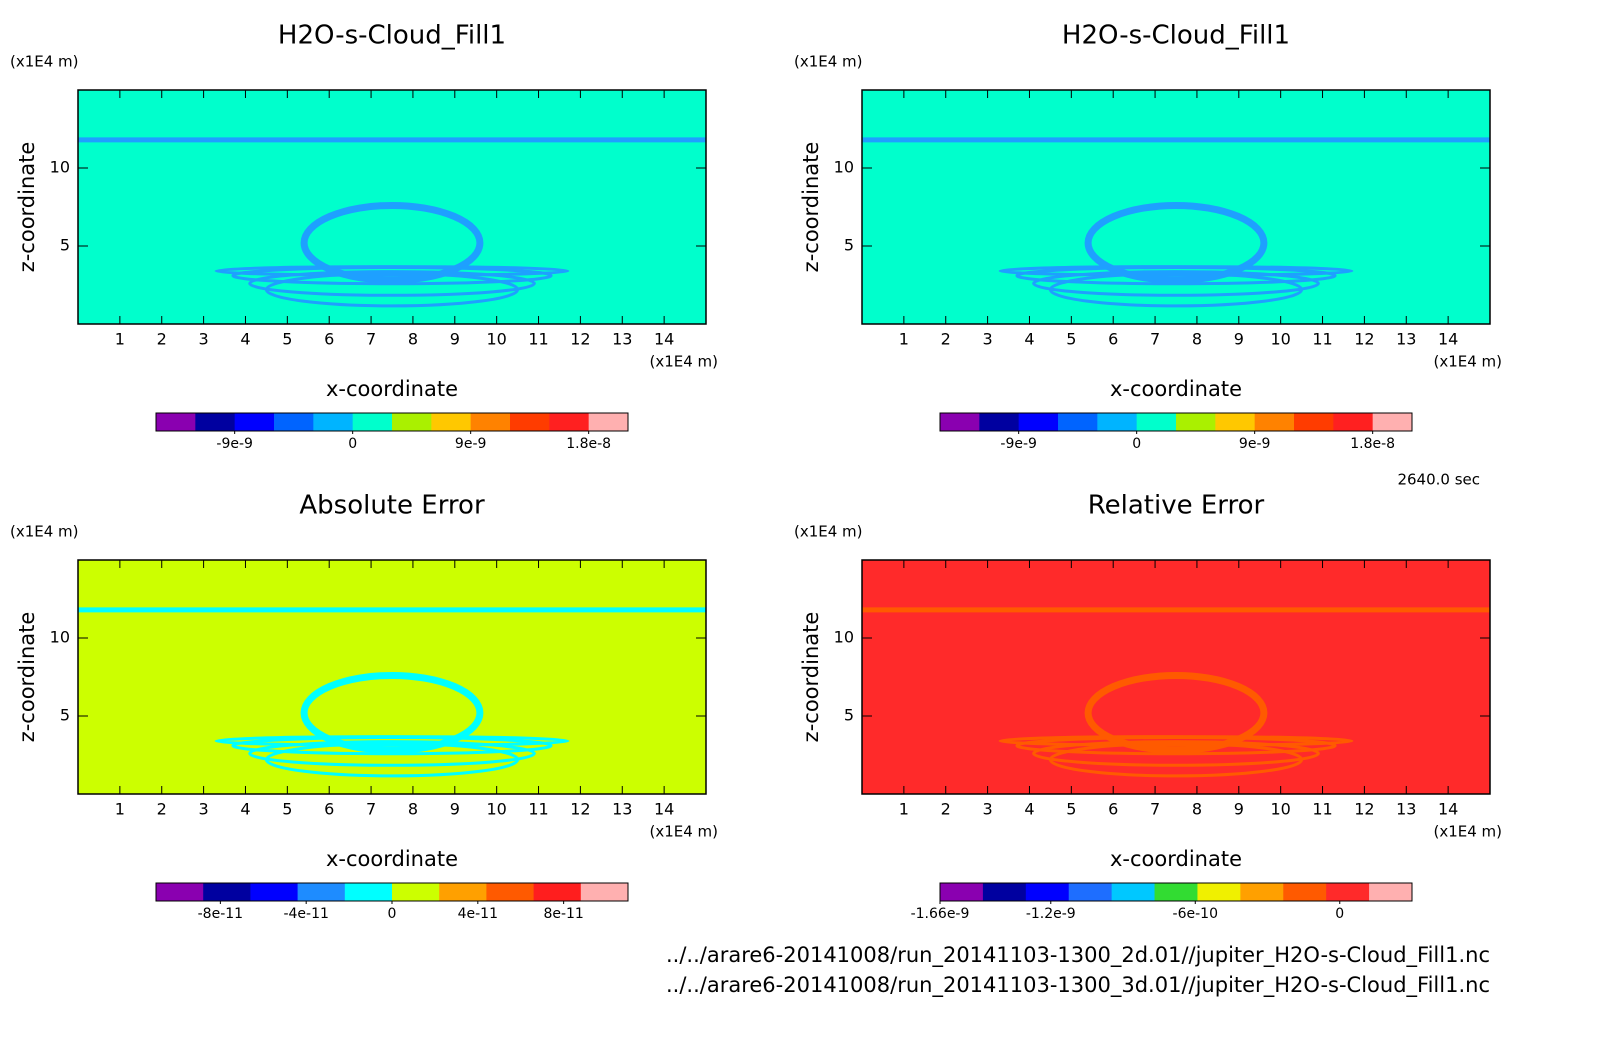  Describe the element at coordinates (1176, 506) in the screenshot. I see `panel-title: Relative Error` at that location.